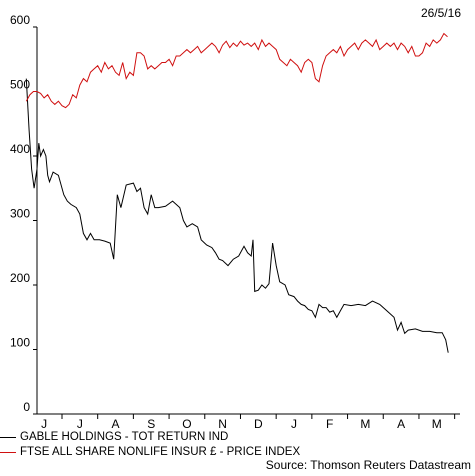 The image size is (475, 476). I want to click on x-tick-label: O, so click(186, 423).